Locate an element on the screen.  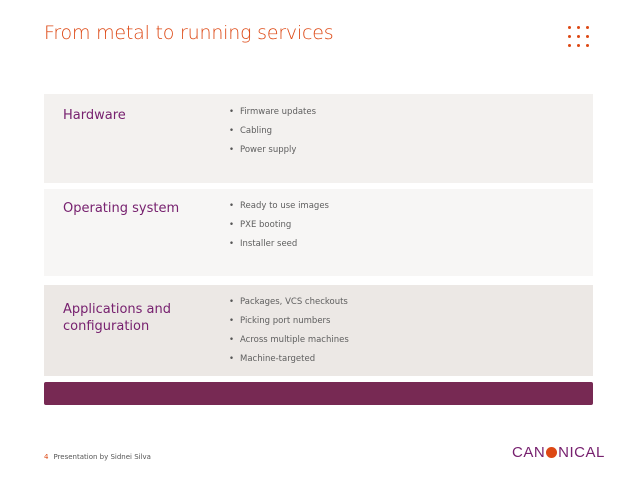
bullet-item: • Firmware updates is located at coordinates (272, 115).